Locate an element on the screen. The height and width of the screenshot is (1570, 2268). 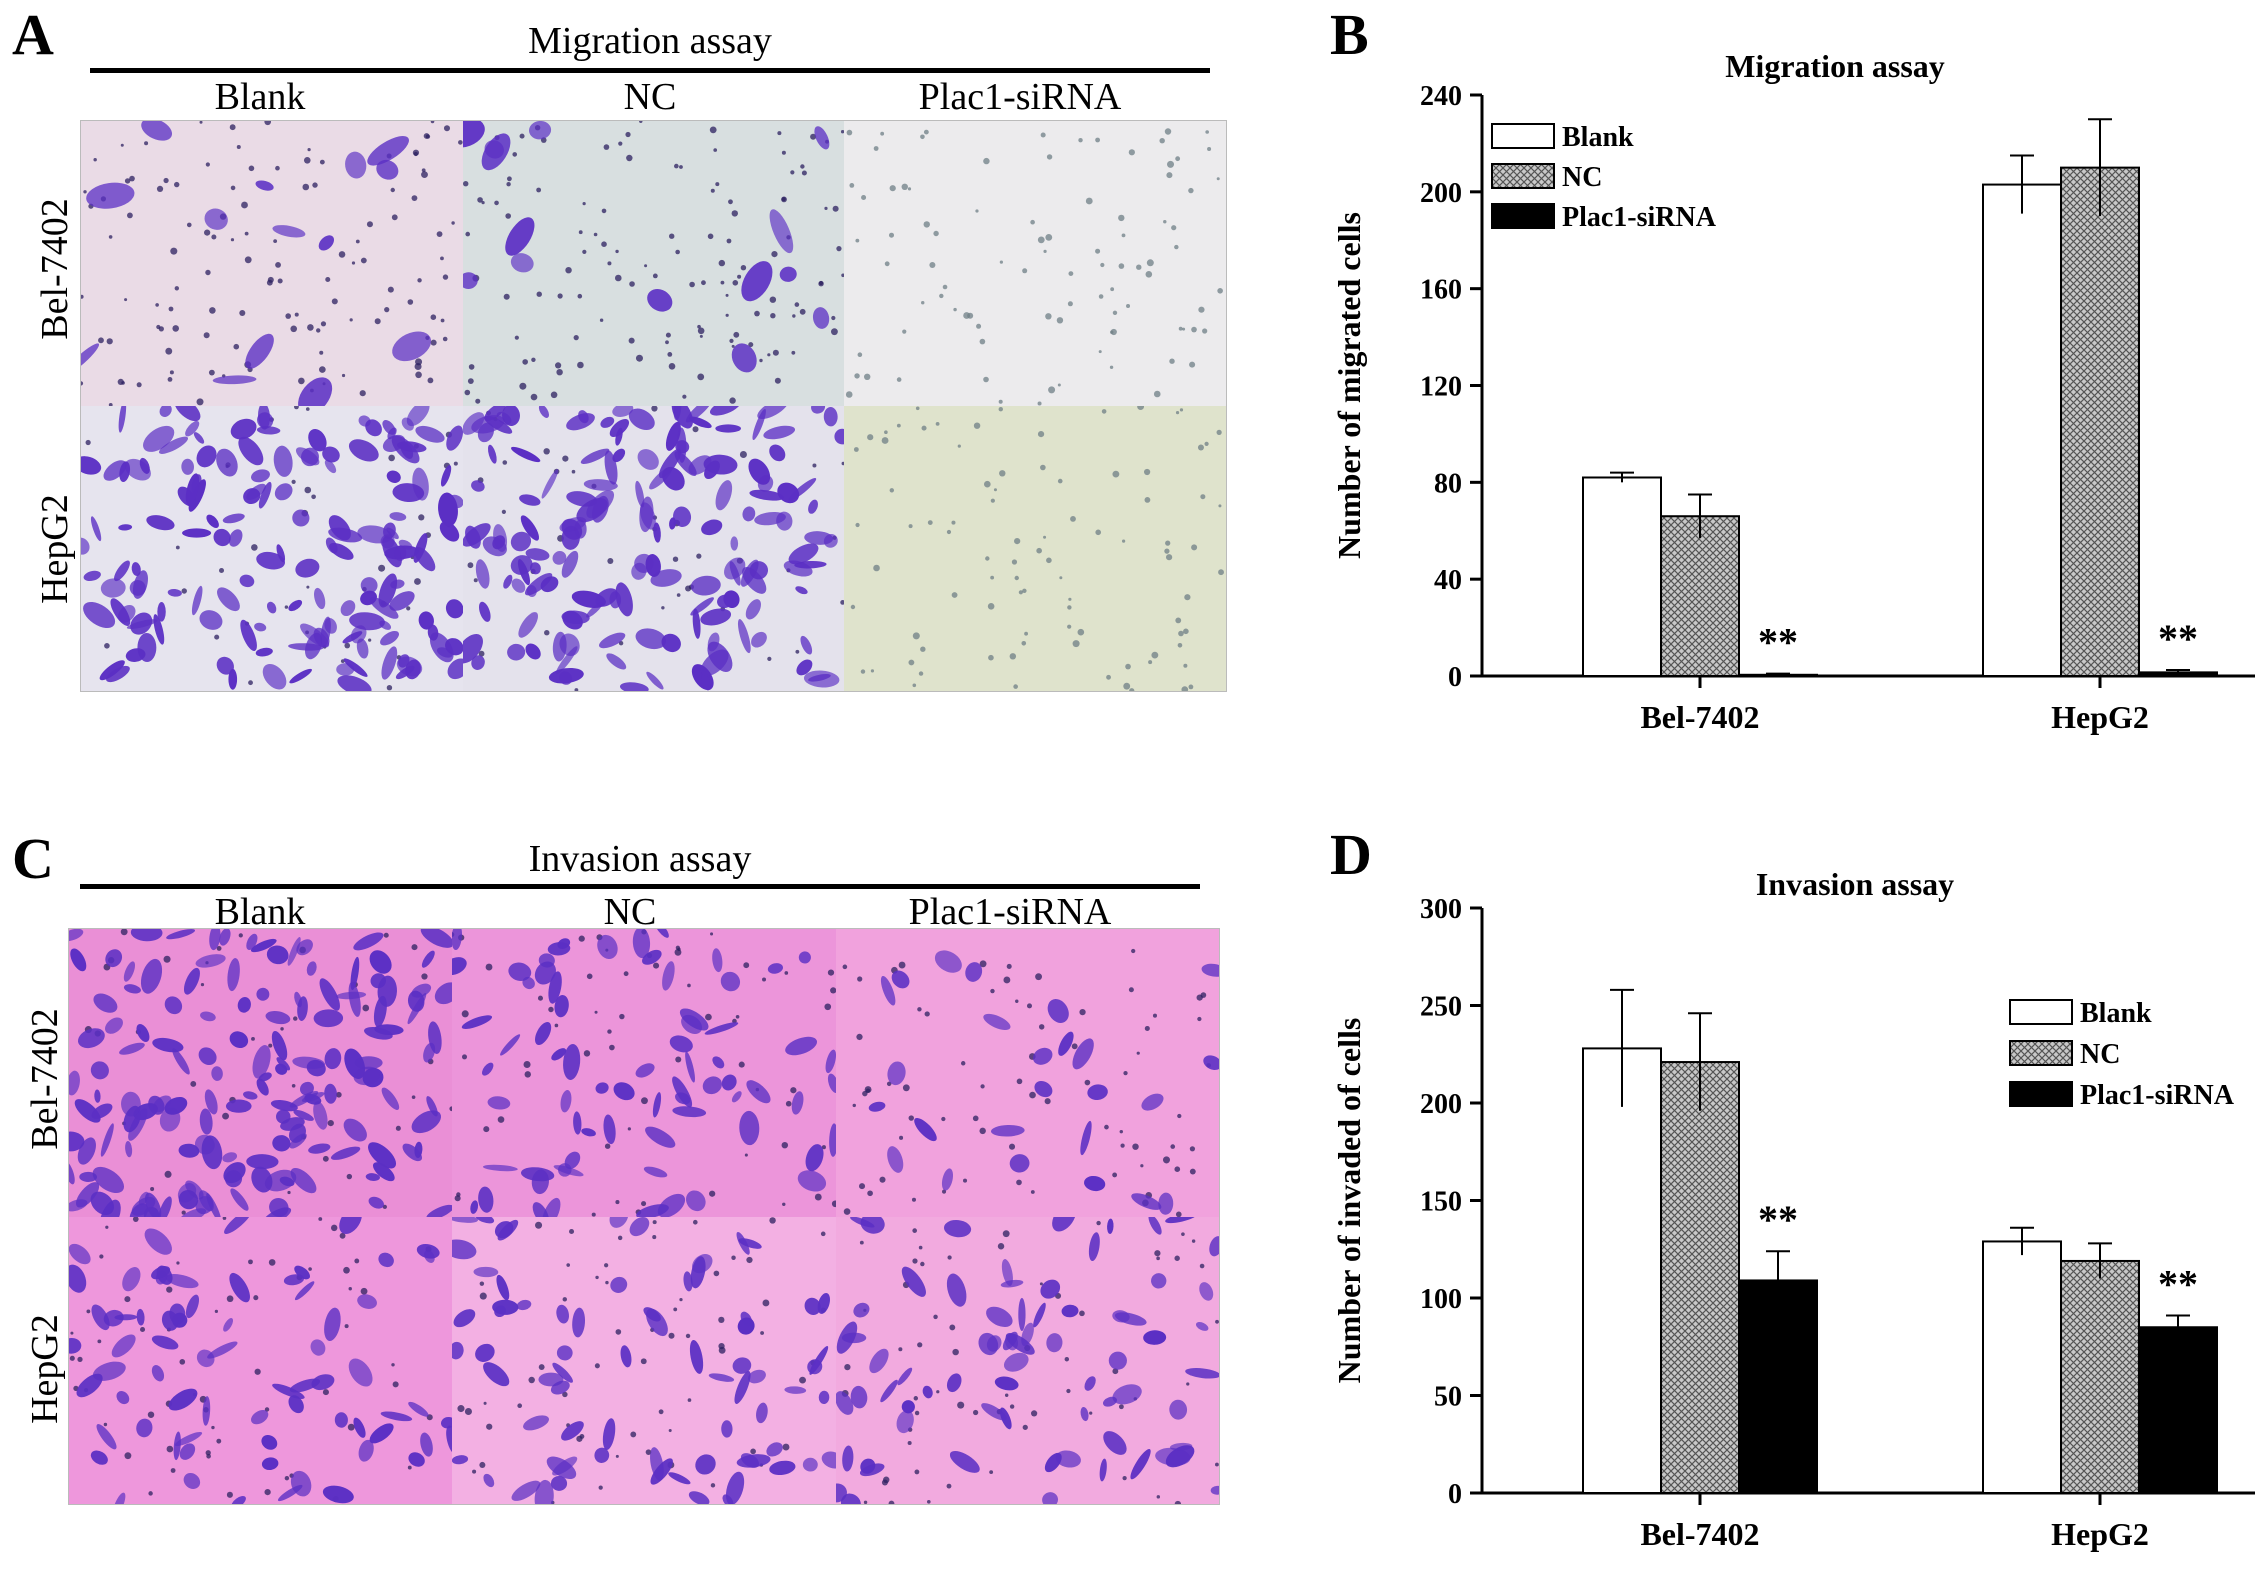
y-axis-label: Number of invaded of cells is located at coordinates (1349, 1201).